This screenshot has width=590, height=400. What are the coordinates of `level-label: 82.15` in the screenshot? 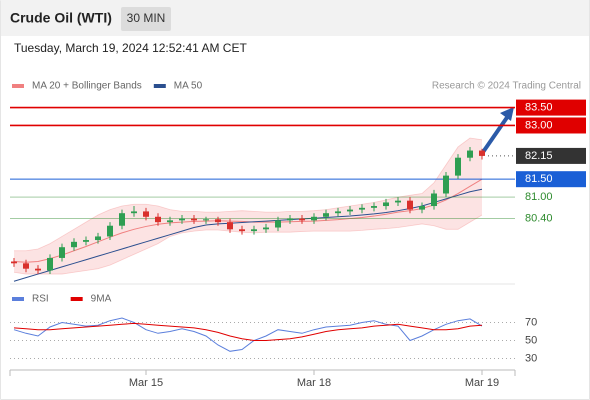 It's located at (539, 156).